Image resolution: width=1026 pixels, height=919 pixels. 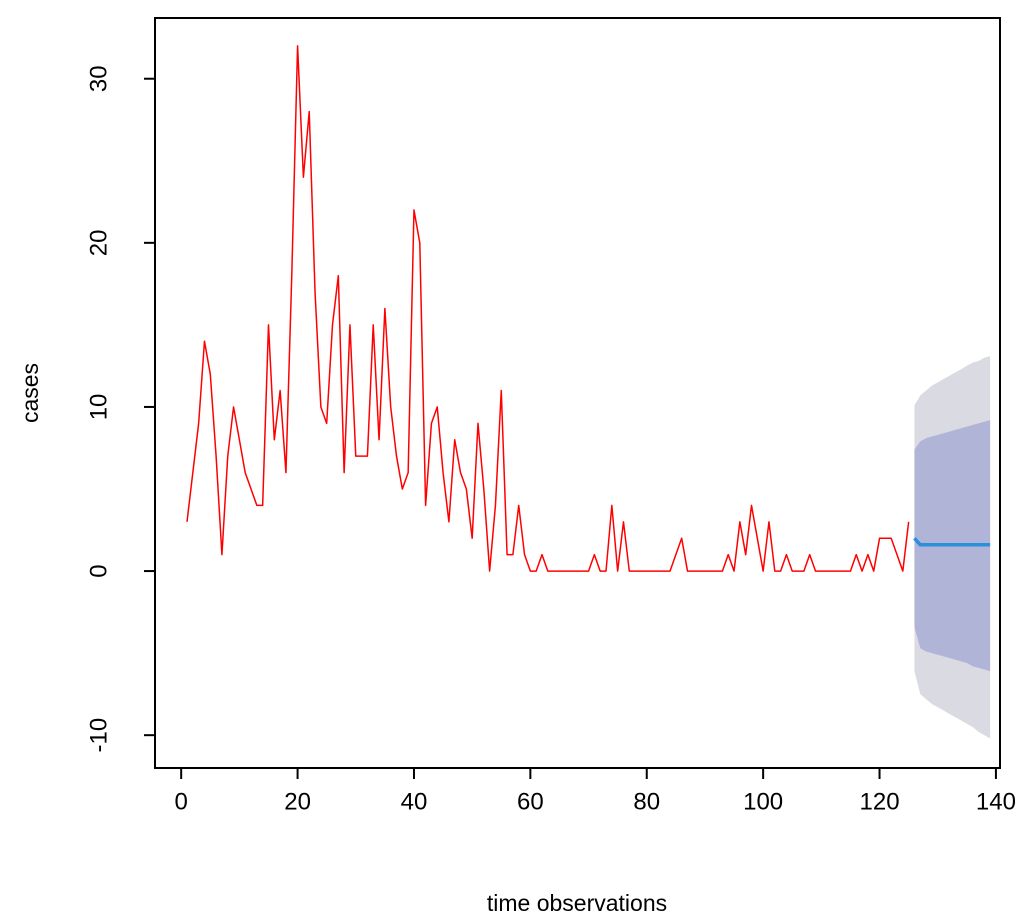 I want to click on y-tick-label: 30, so click(x=98, y=78).